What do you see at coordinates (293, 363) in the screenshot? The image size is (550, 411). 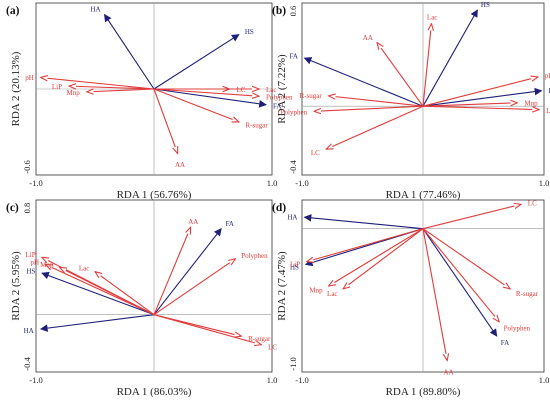 I see `y-tick-label: -1.0` at bounding box center [293, 363].